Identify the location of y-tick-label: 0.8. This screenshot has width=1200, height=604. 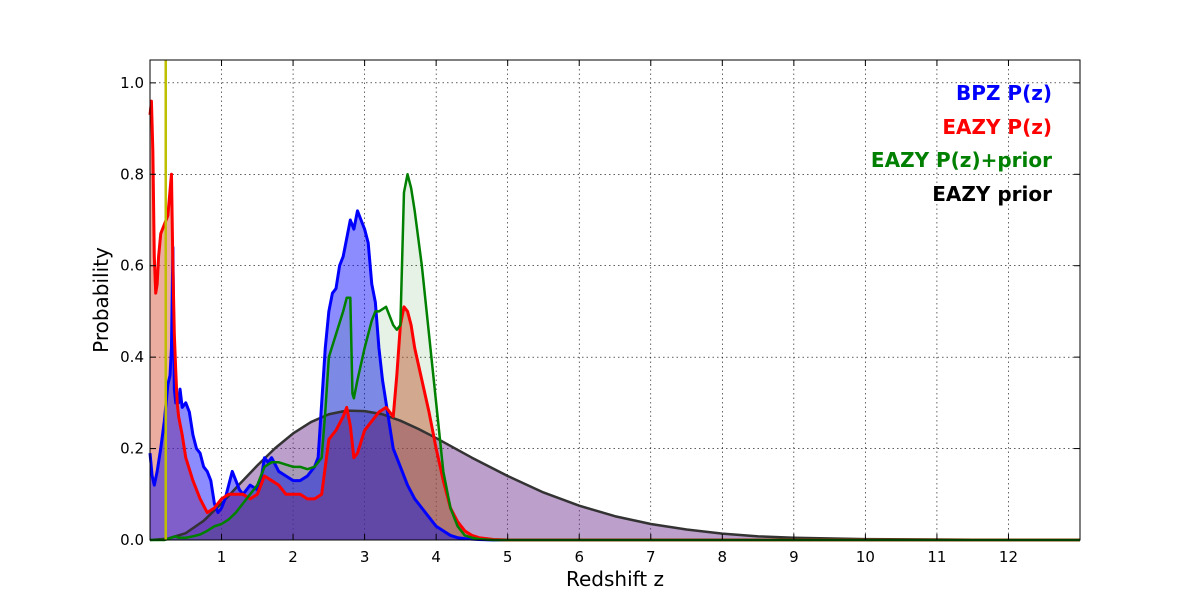
(132, 174).